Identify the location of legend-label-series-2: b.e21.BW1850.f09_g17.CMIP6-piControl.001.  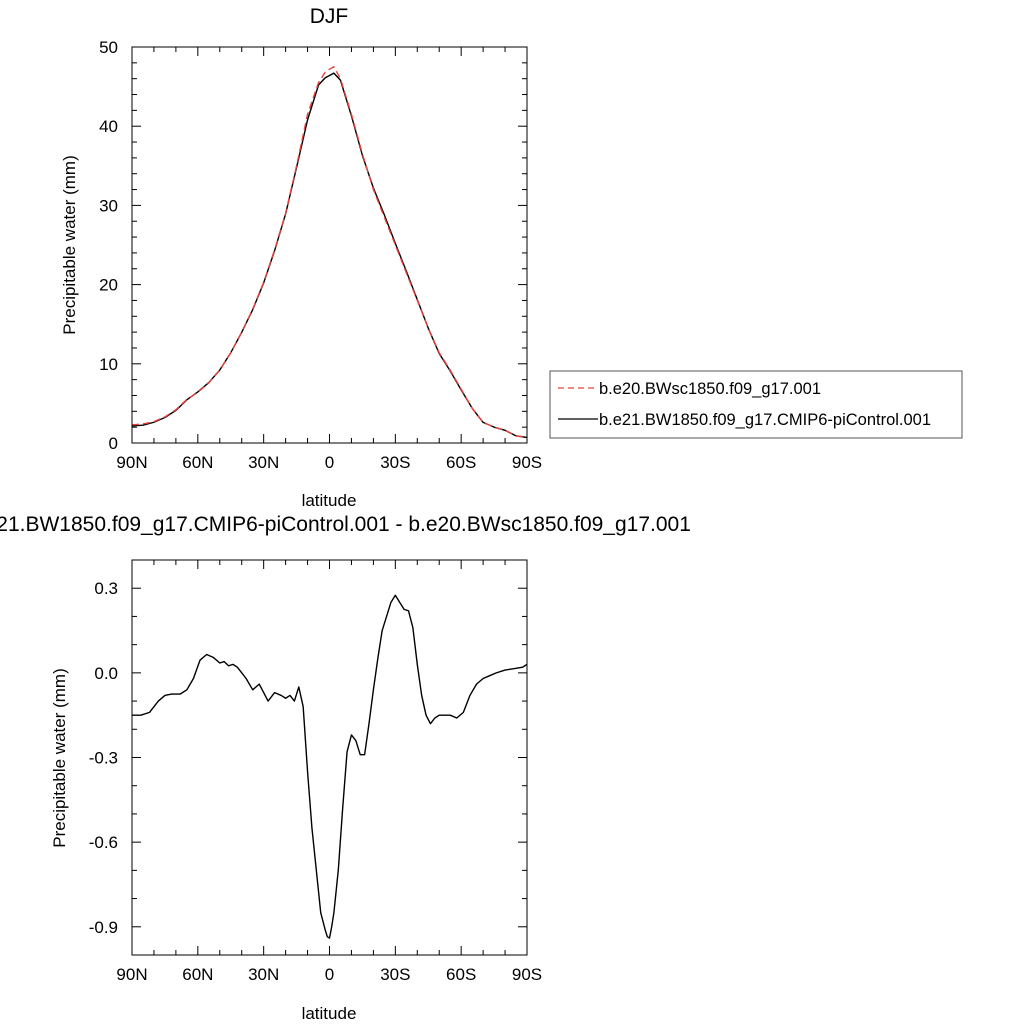
(765, 420).